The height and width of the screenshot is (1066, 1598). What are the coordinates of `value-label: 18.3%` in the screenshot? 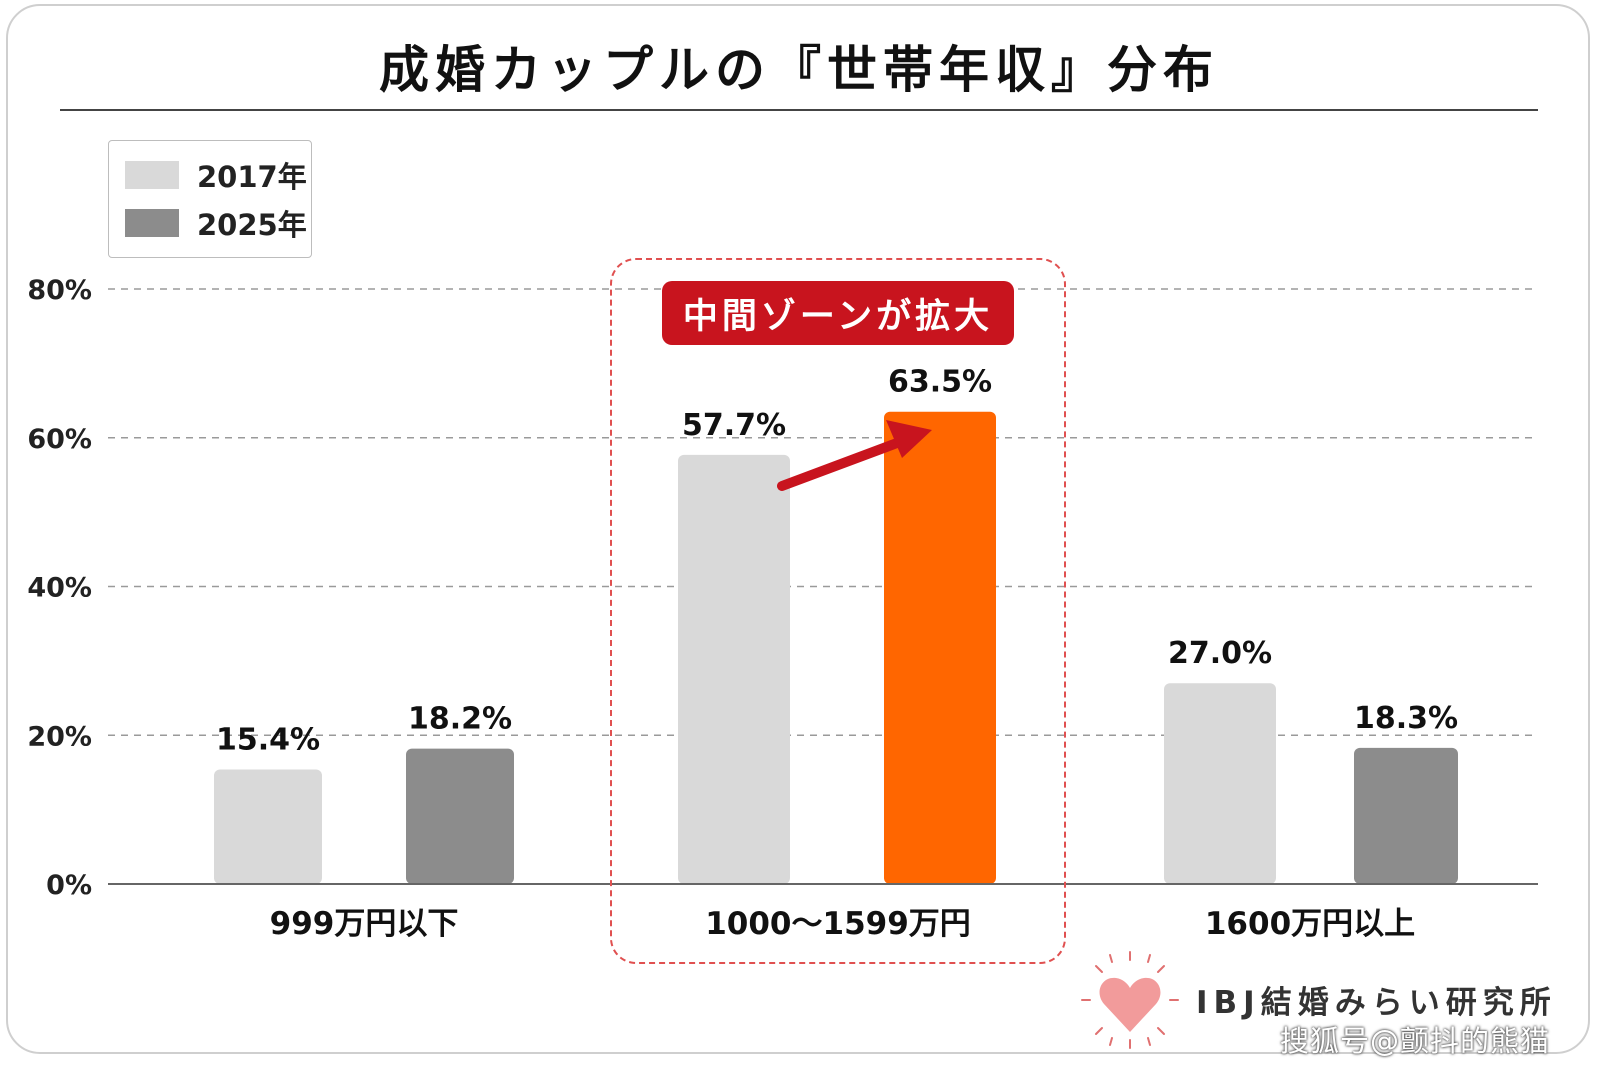 It's located at (1406, 718).